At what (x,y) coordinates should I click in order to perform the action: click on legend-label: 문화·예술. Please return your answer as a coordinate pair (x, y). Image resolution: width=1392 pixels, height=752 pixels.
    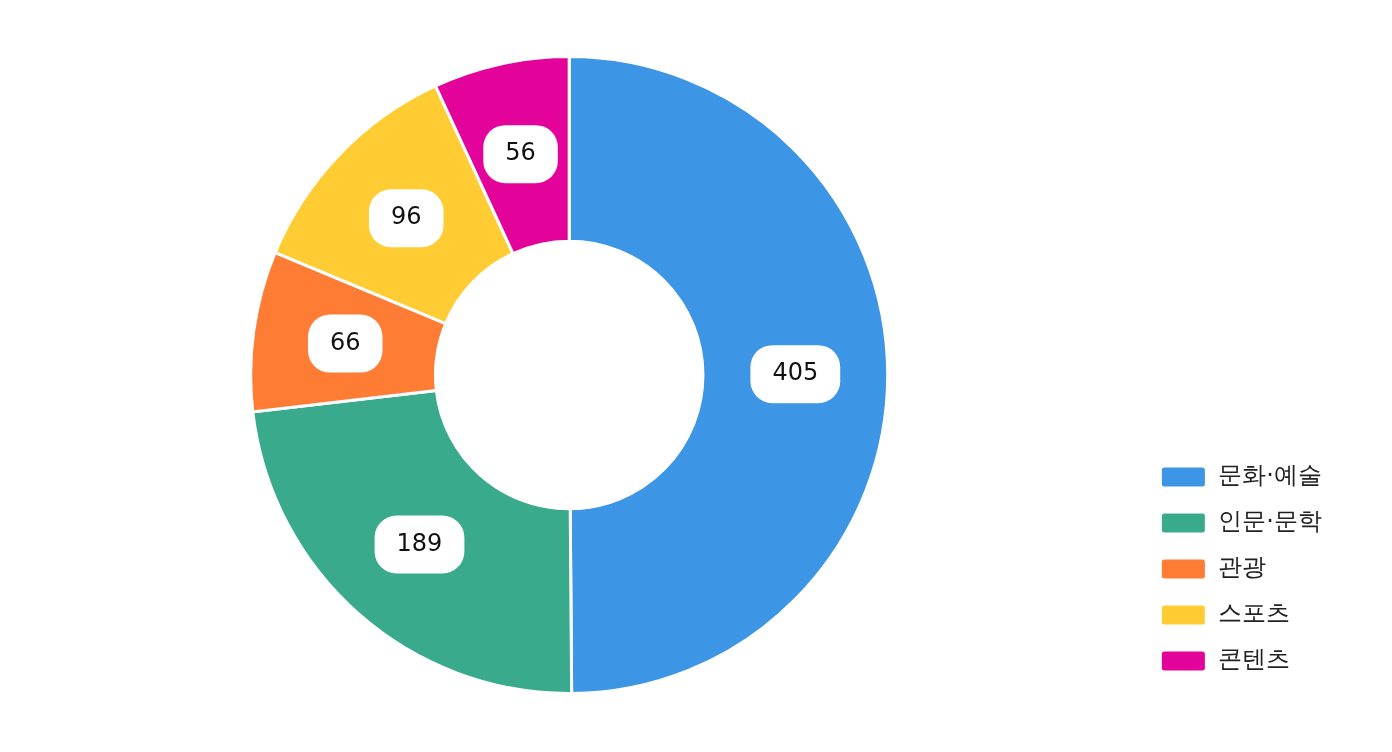
    Looking at the image, I should click on (1270, 475).